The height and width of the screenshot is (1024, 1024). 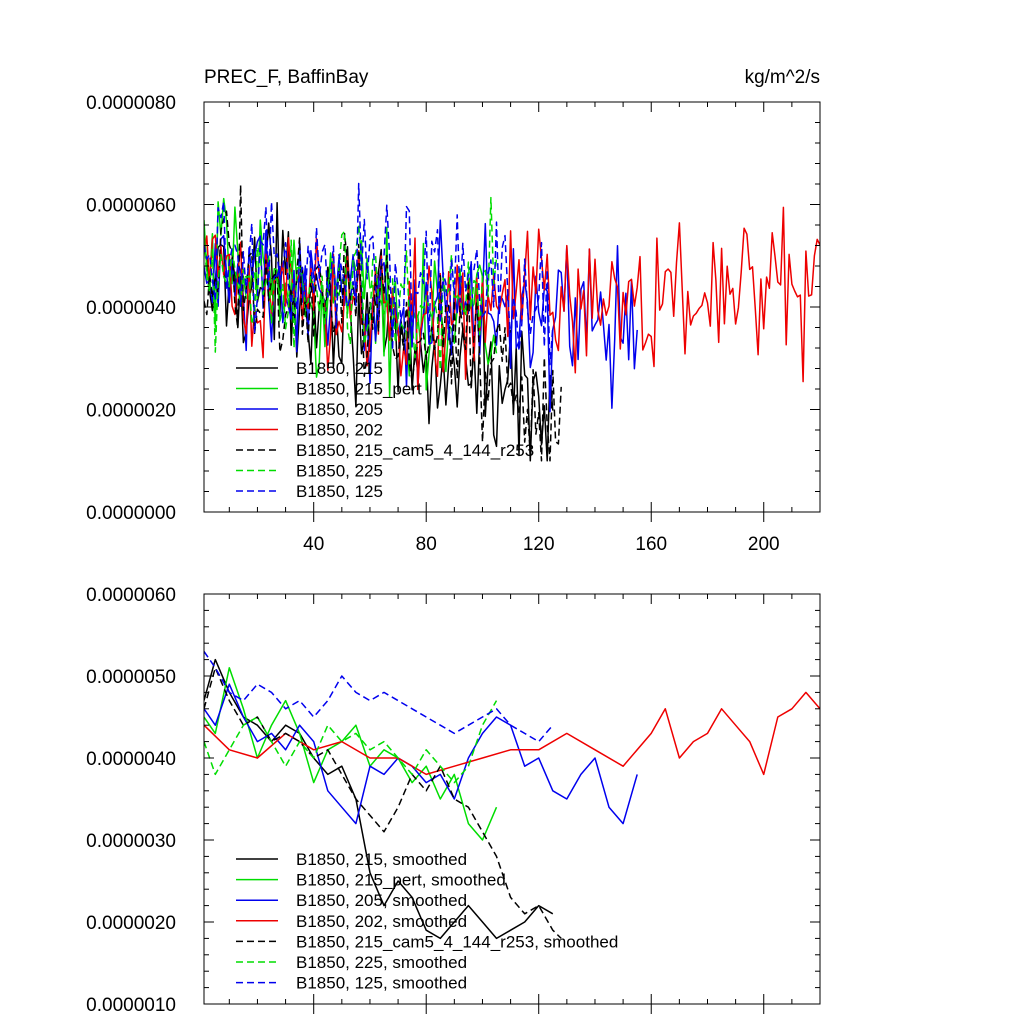 I want to click on bottom-legend-label: B1850, 215_cam5_4_144_r253, smoothed, so click(x=457, y=941).